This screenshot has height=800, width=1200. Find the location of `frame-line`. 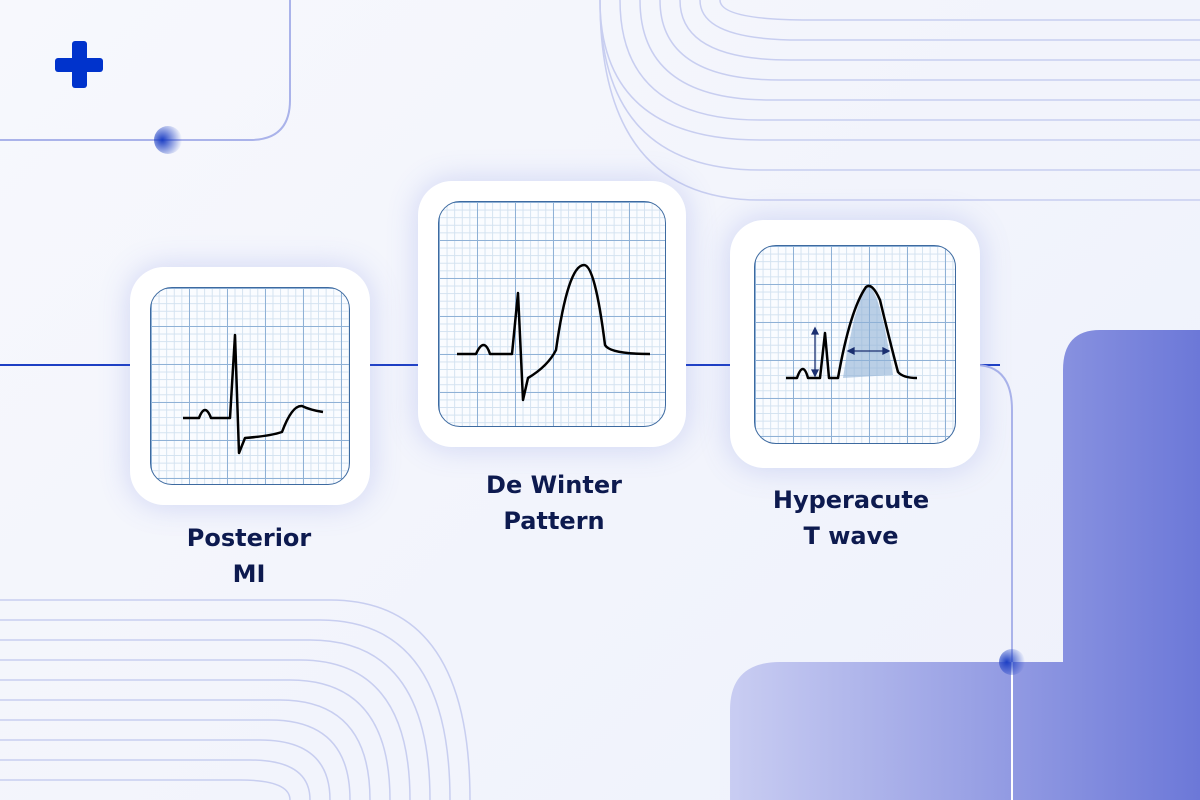

frame-line is located at coordinates (145, 70).